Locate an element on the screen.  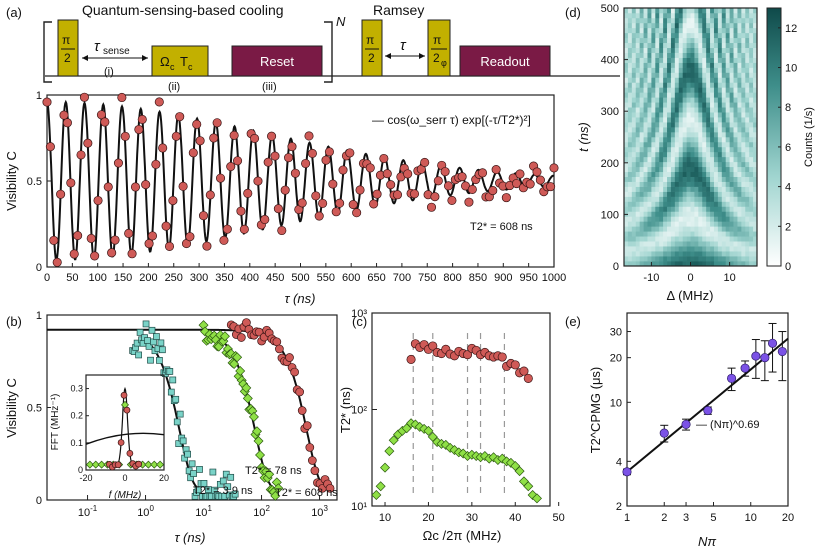
panel-b-label-g: T2* = 78 ns is located at coordinates (273, 471).